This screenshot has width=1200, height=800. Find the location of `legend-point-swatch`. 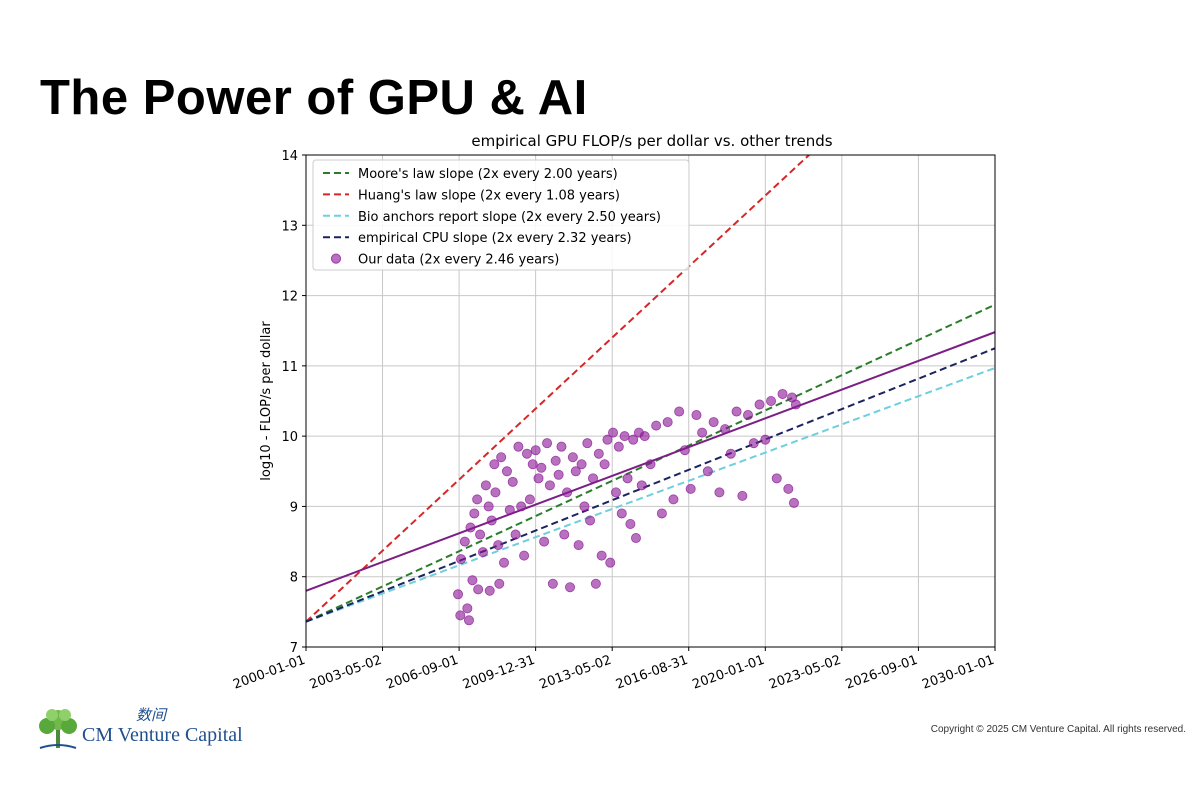

legend-point-swatch is located at coordinates (336, 258).